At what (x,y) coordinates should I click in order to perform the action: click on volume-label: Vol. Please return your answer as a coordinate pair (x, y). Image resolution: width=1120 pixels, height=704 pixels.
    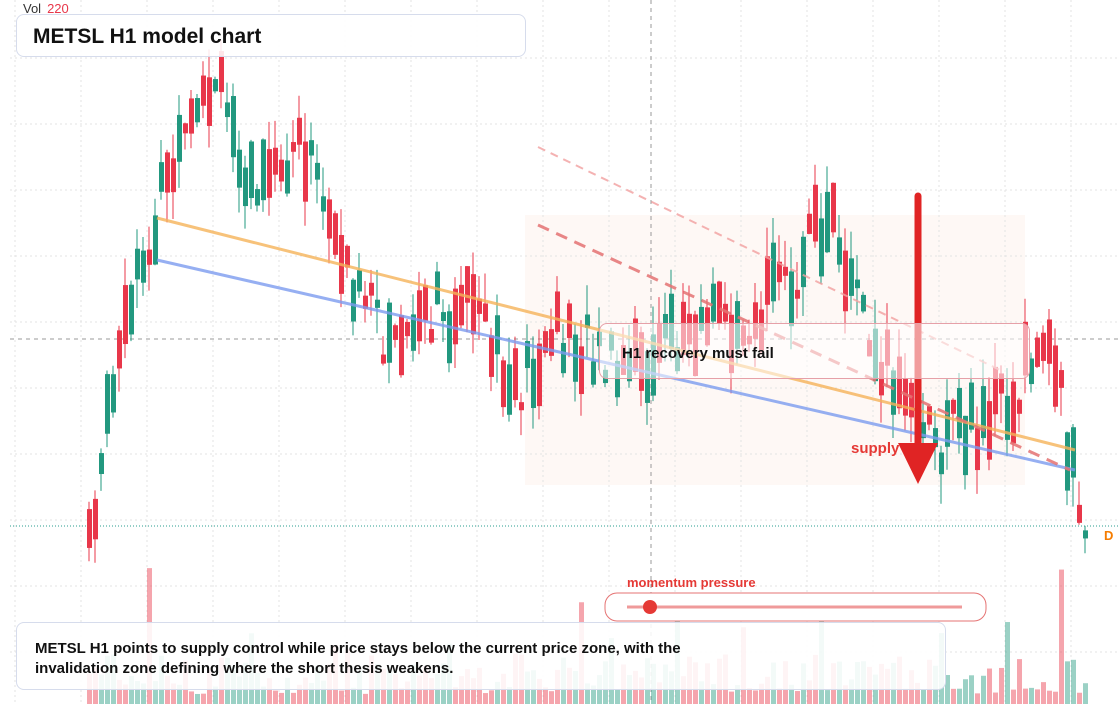
    Looking at the image, I should click on (32, 8).